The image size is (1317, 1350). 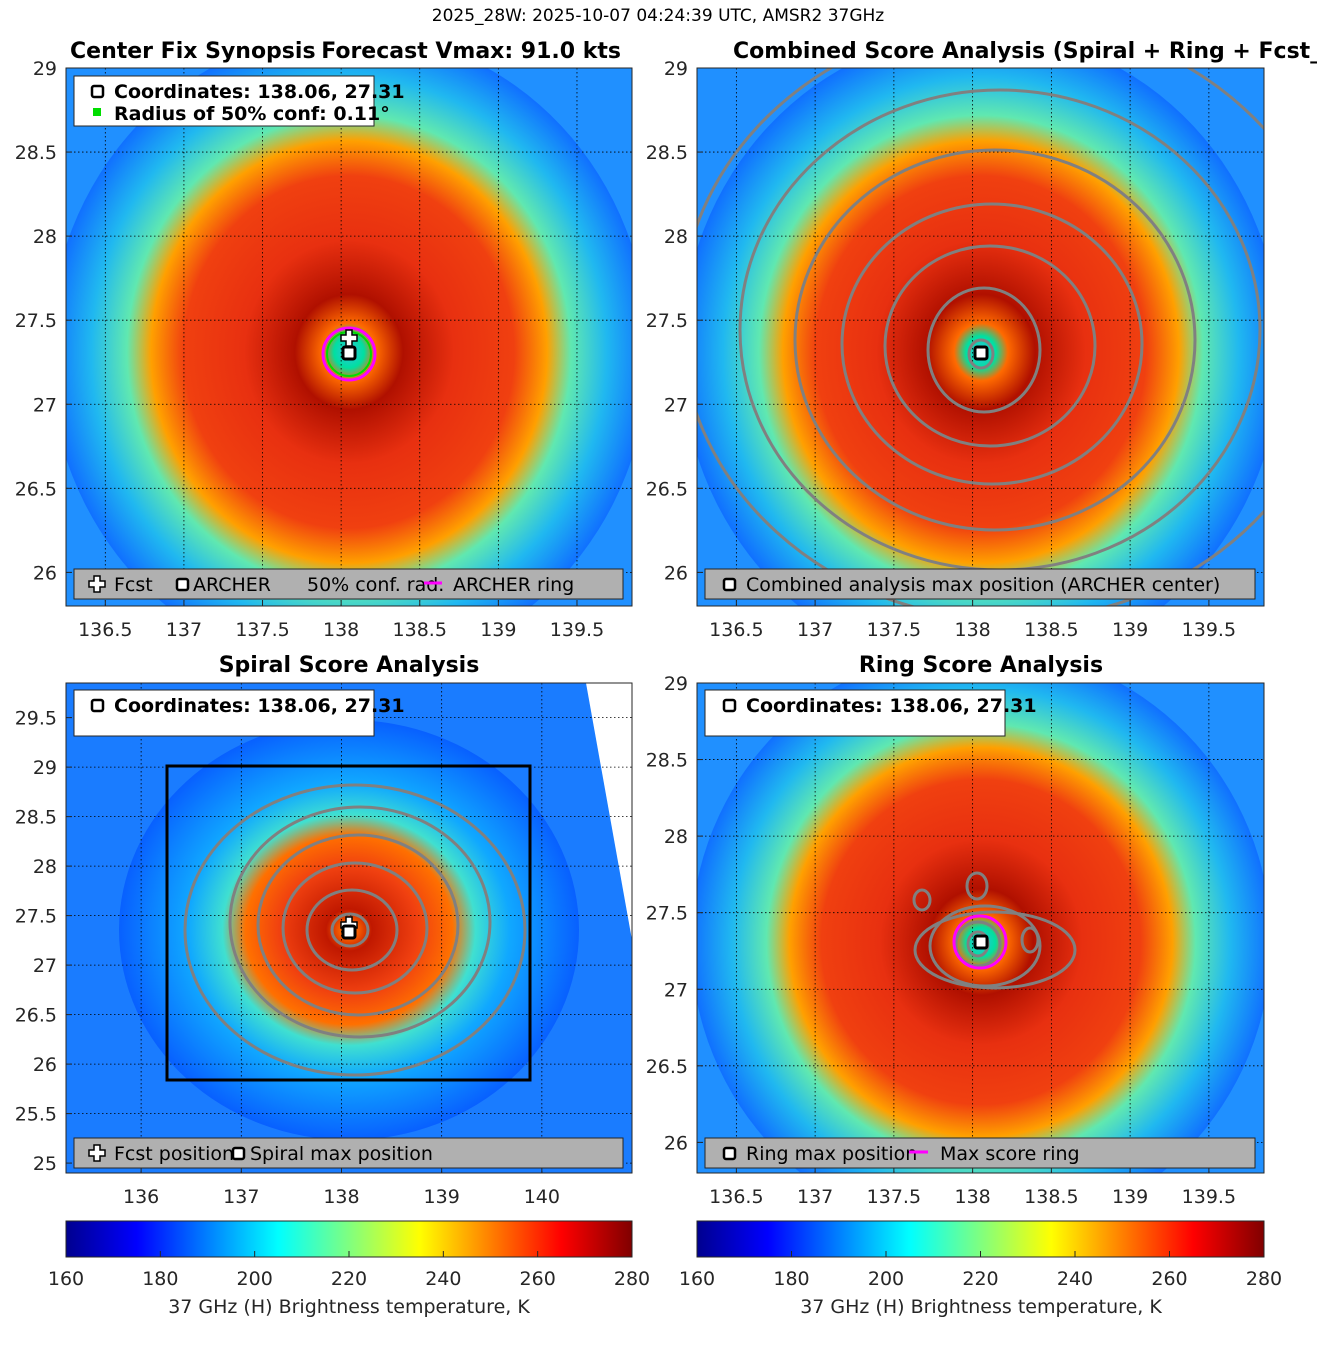 I want to click on synopsis-coordinates: Coordinates: 138.06, 27.31, so click(x=259, y=92).